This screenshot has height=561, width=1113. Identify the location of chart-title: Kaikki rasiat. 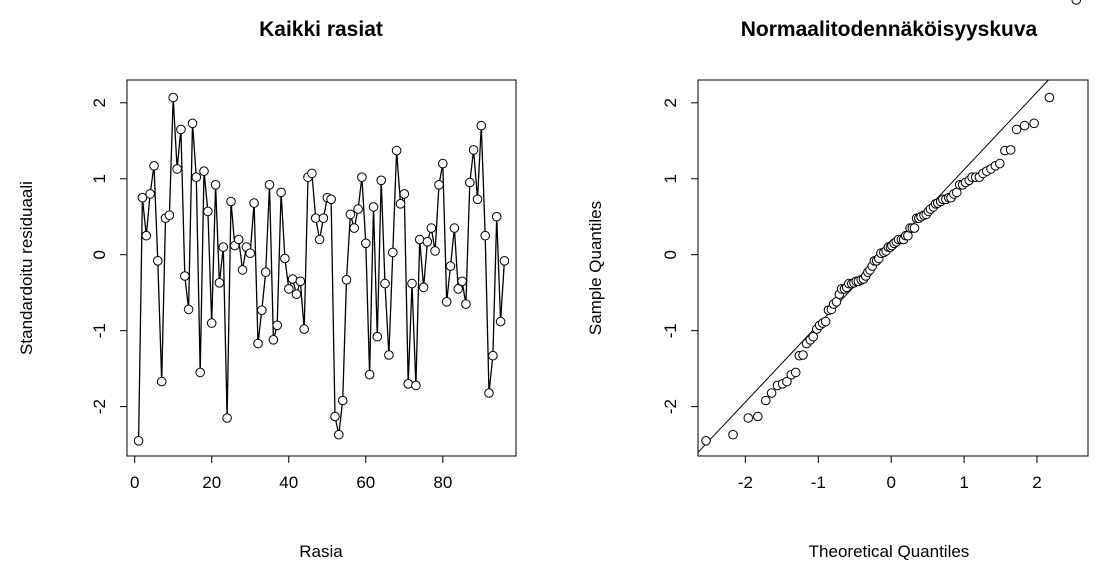
(321, 29).